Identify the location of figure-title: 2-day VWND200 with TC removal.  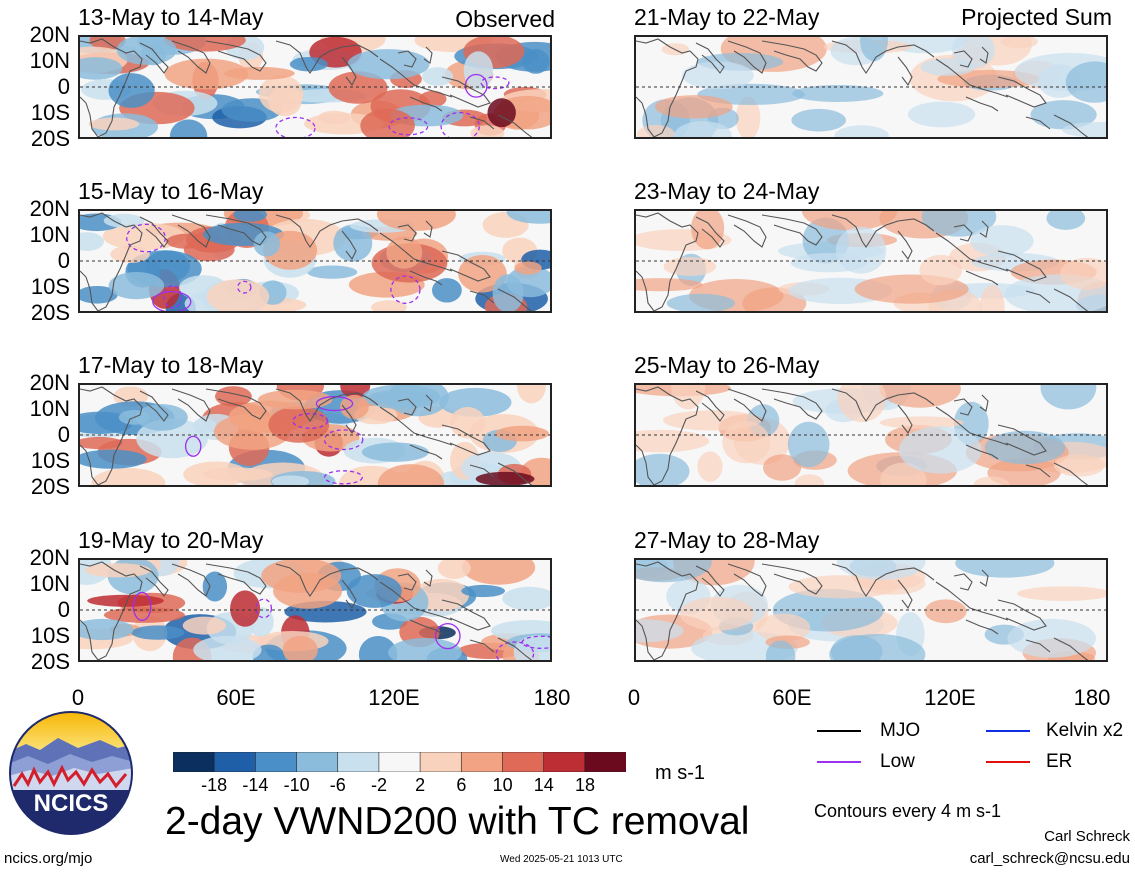
(457, 821).